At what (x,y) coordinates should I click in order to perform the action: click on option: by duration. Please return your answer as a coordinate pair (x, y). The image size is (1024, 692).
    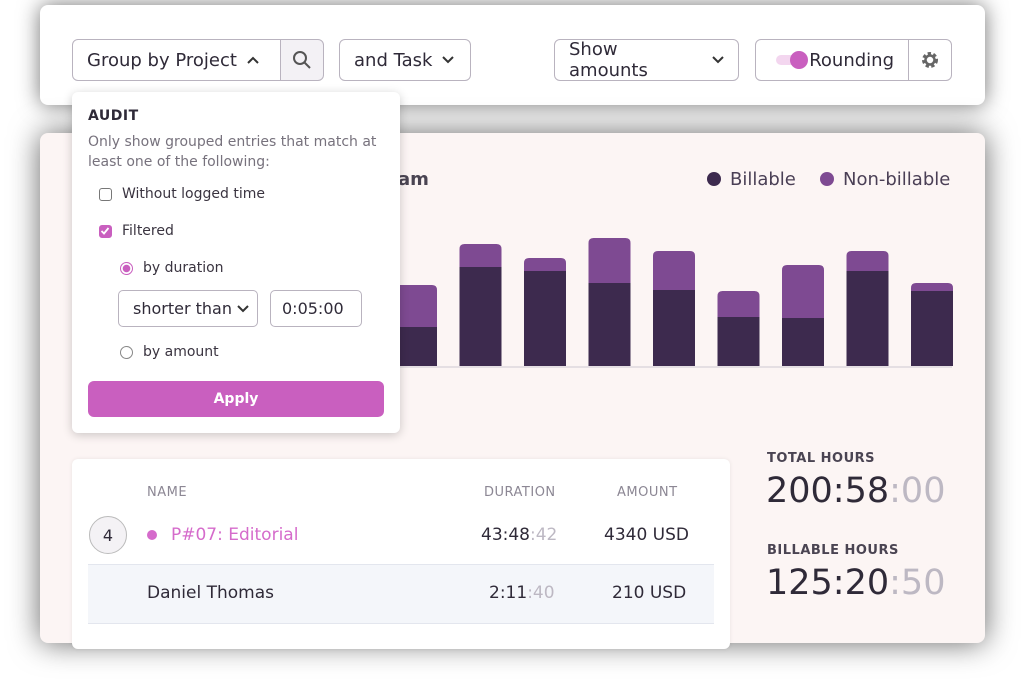
    Looking at the image, I should click on (172, 268).